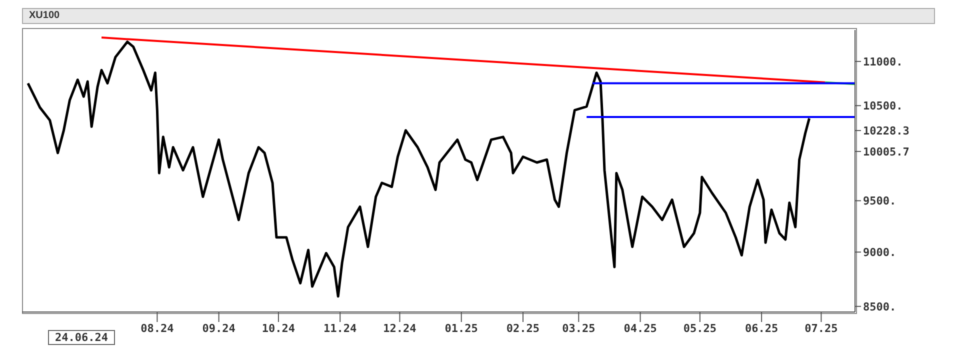 This screenshot has width=960, height=353. I want to click on y-tick-label: 9500., so click(879, 201).